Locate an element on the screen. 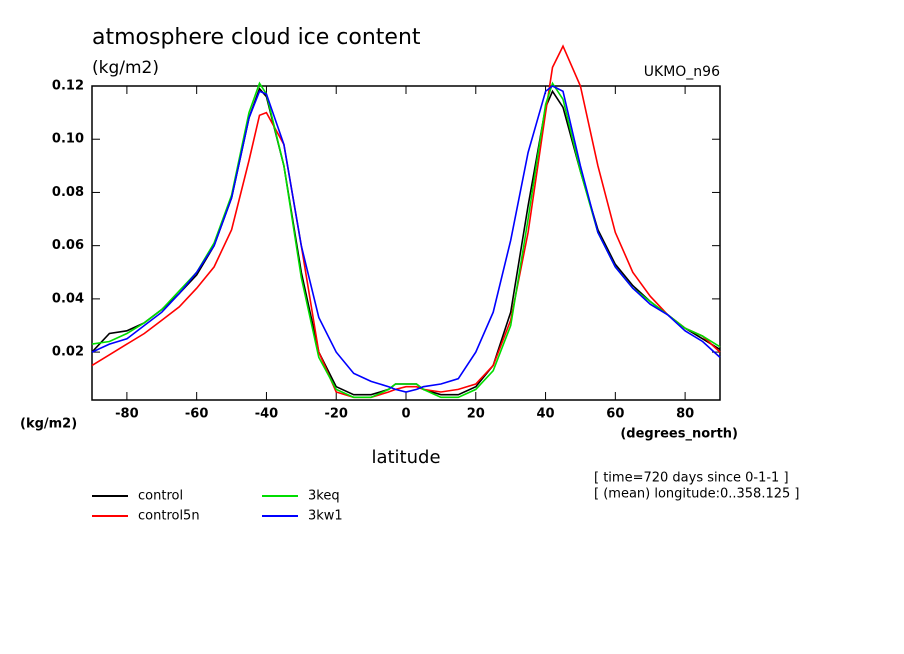 The height and width of the screenshot is (654, 904). x-tick-label: 40 is located at coordinates (546, 414).